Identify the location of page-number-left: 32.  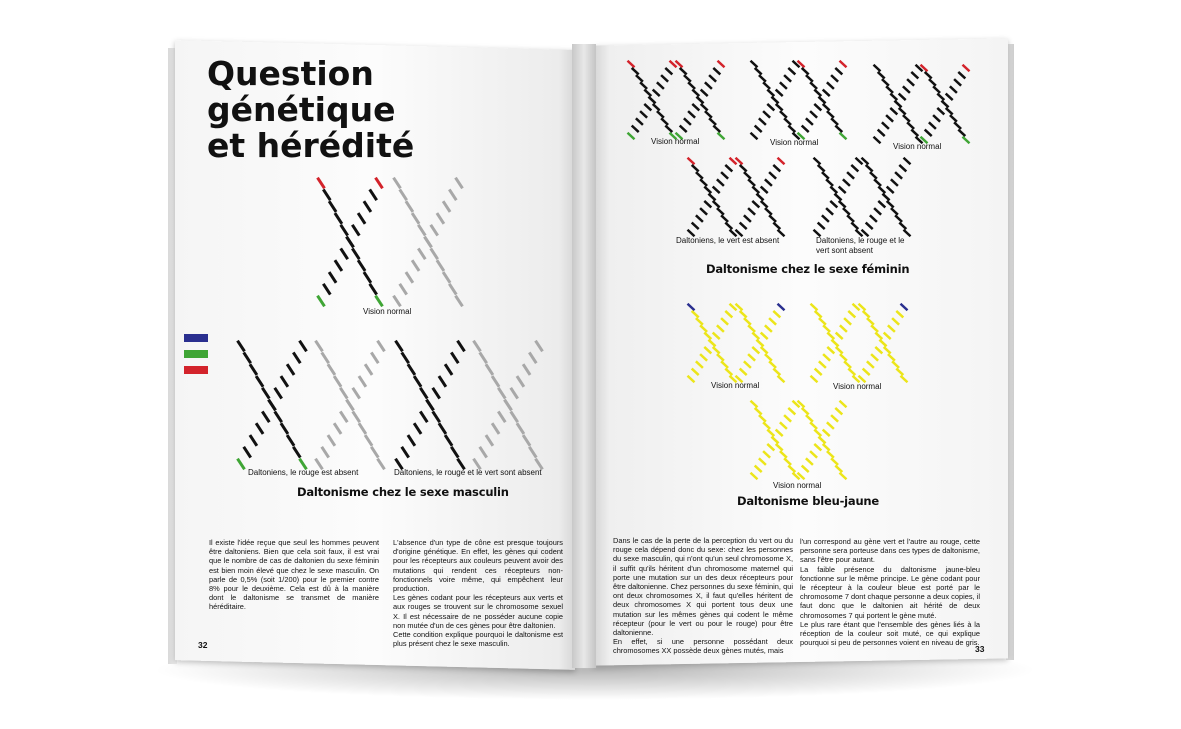
(203, 645).